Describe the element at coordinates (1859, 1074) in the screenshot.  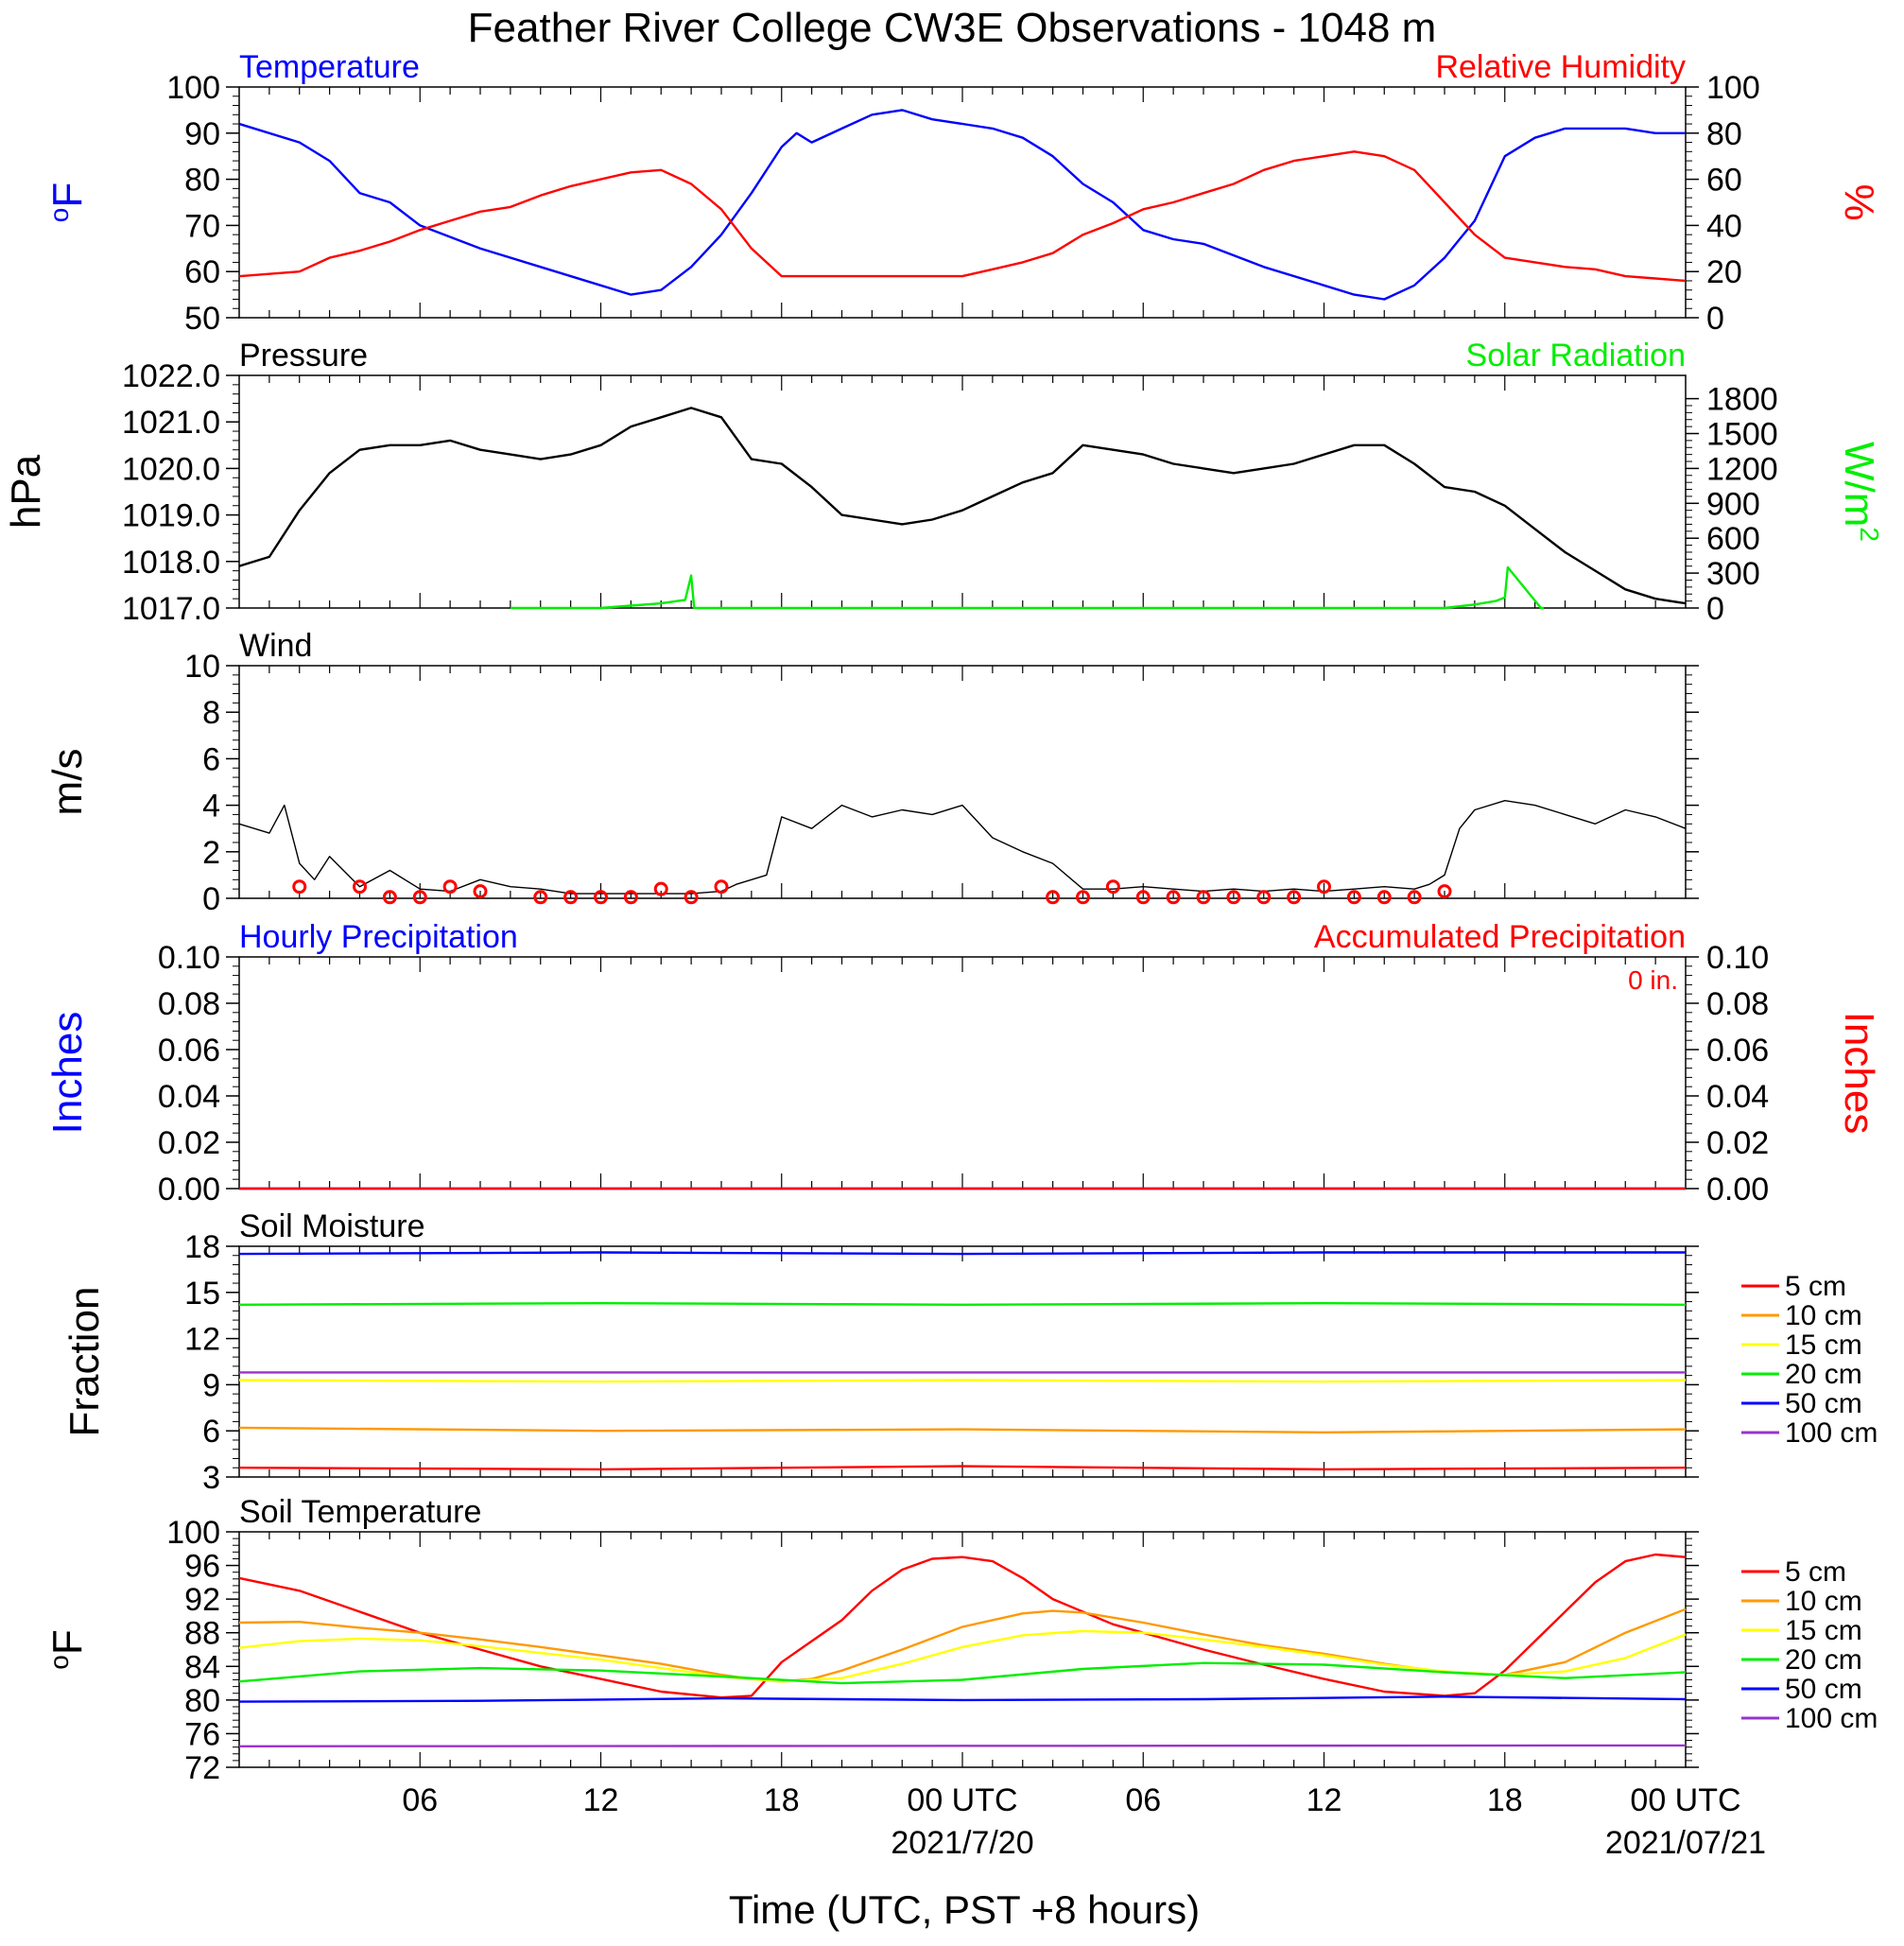
I see `y-axis-label-right: Inches` at that location.